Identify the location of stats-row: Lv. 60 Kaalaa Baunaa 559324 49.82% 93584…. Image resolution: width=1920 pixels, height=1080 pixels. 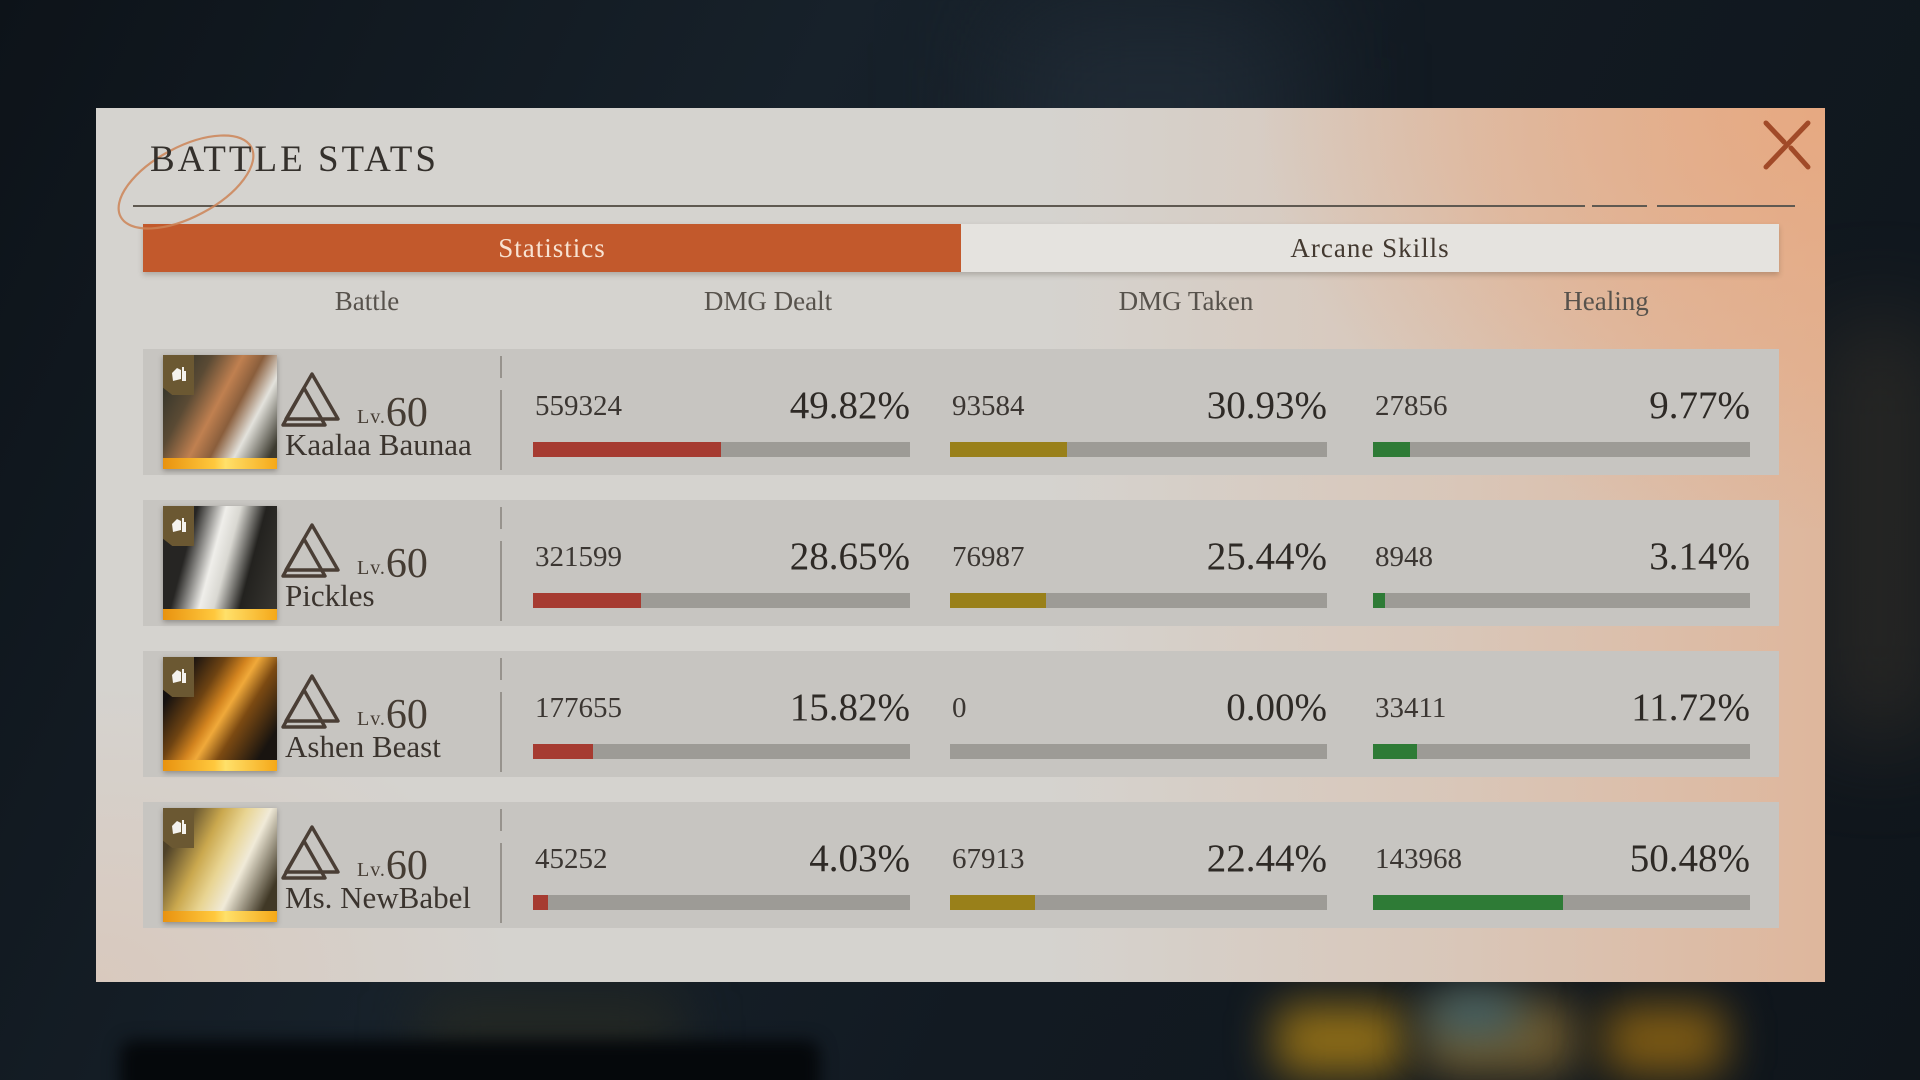
(961, 412).